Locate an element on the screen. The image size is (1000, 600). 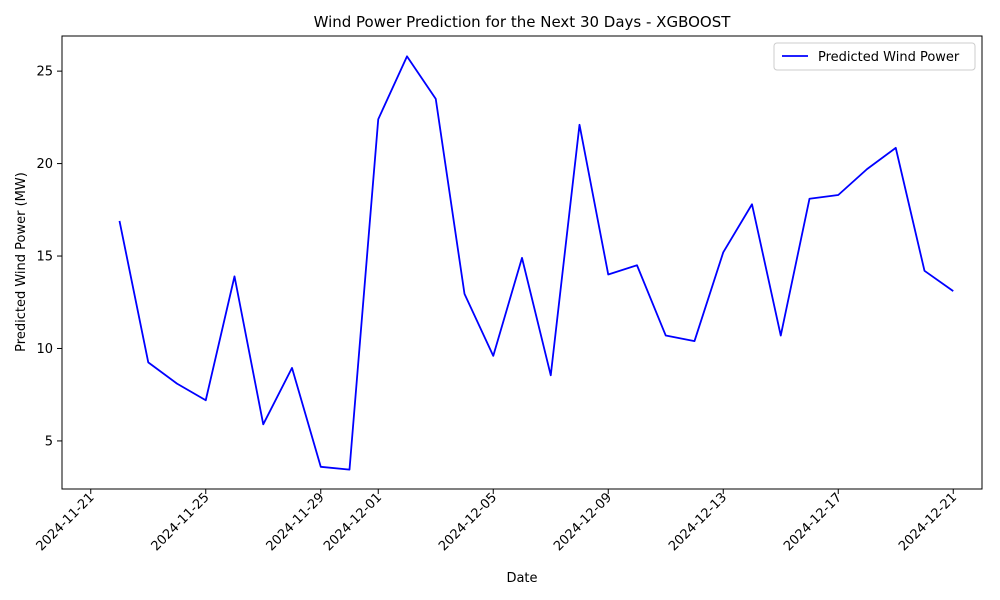
x-tick-label: 2024-12-09 is located at coordinates (583, 522).